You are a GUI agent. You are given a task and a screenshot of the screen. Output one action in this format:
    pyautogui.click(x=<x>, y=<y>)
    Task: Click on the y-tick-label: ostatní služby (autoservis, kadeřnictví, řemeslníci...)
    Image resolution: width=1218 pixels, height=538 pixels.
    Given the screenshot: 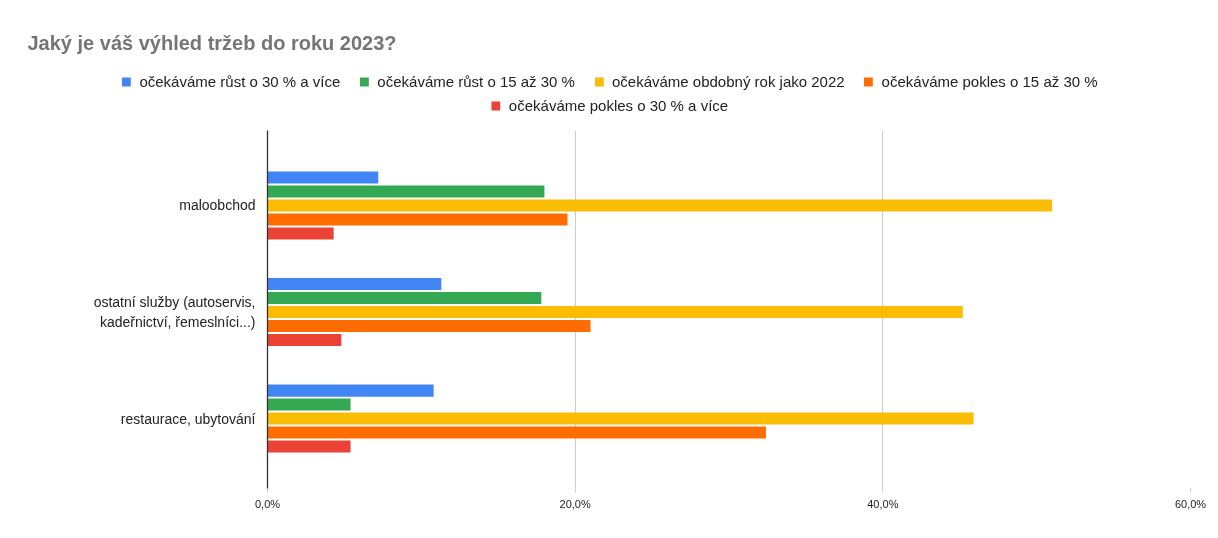 What is the action you would take?
    pyautogui.click(x=174, y=312)
    